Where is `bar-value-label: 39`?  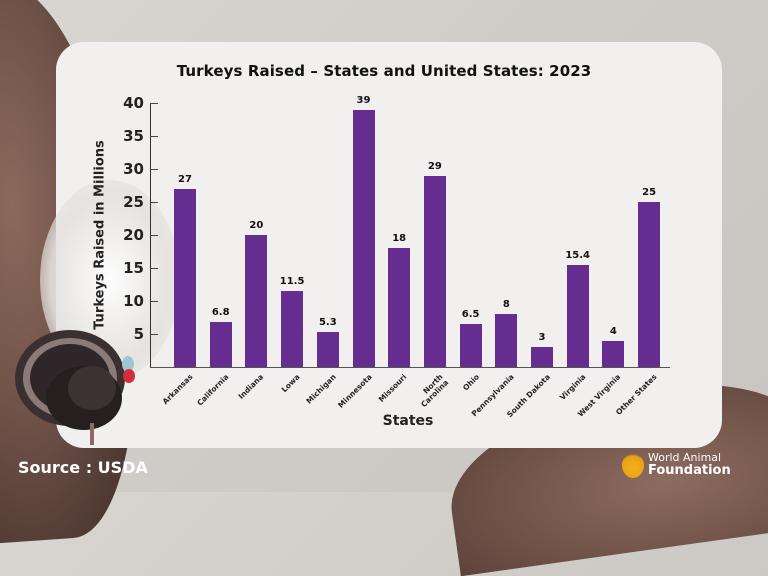
bar-value-label: 39 is located at coordinates (363, 100).